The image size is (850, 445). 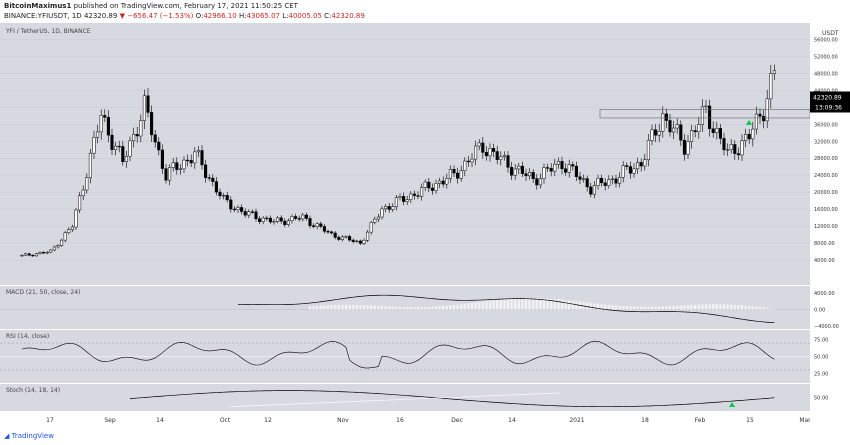 What do you see at coordinates (328, 16) in the screenshot?
I see `close-label: C:` at bounding box center [328, 16].